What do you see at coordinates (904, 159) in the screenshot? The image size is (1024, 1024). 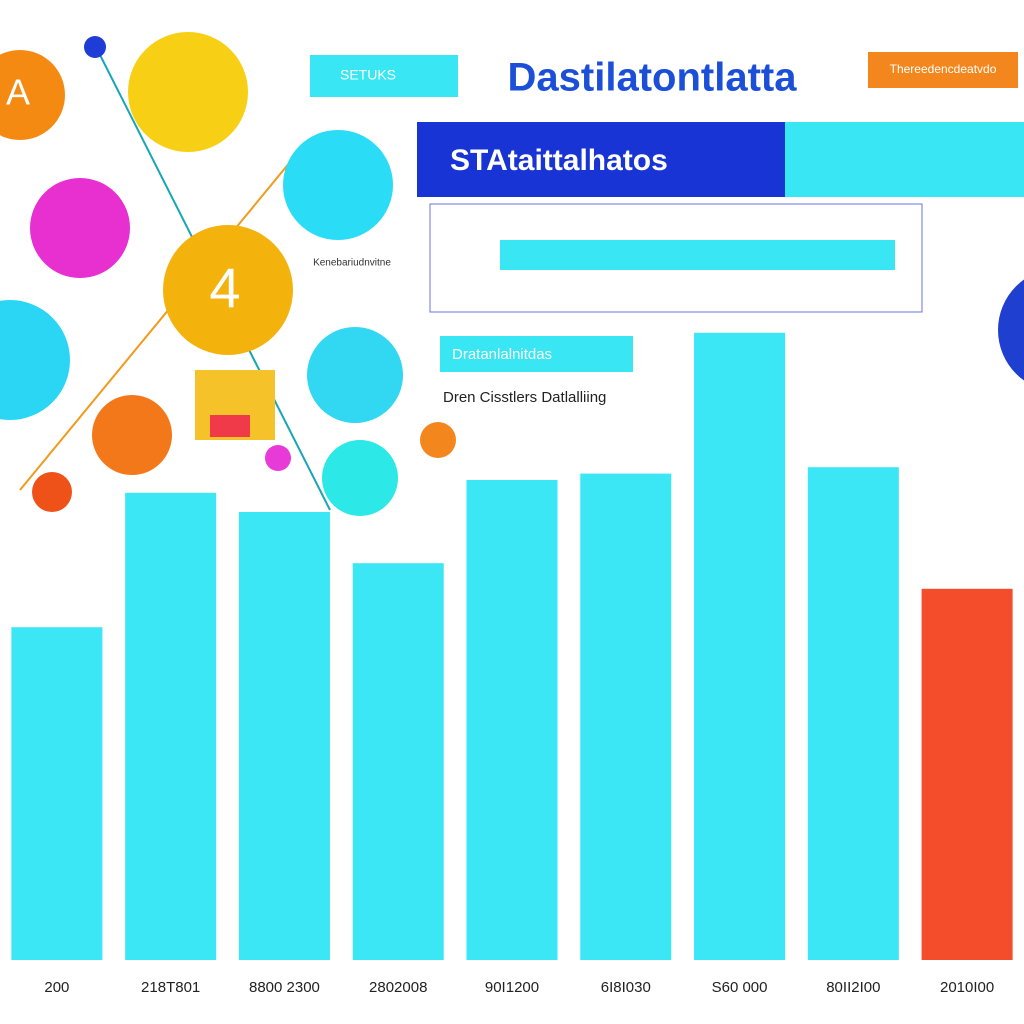 I see `subtitle-band` at bounding box center [904, 159].